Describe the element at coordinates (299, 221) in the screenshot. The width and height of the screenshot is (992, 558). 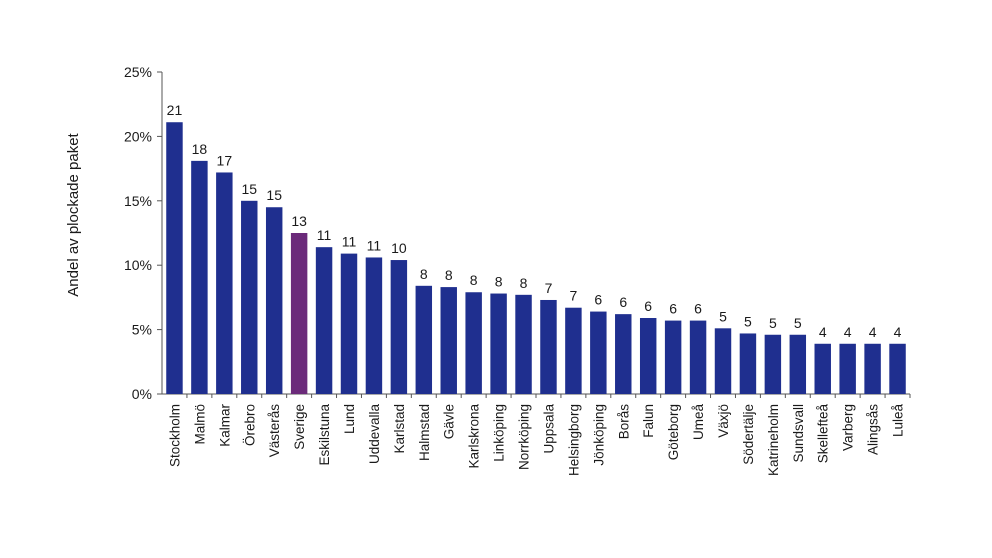
I see `data-label: 13` at that location.